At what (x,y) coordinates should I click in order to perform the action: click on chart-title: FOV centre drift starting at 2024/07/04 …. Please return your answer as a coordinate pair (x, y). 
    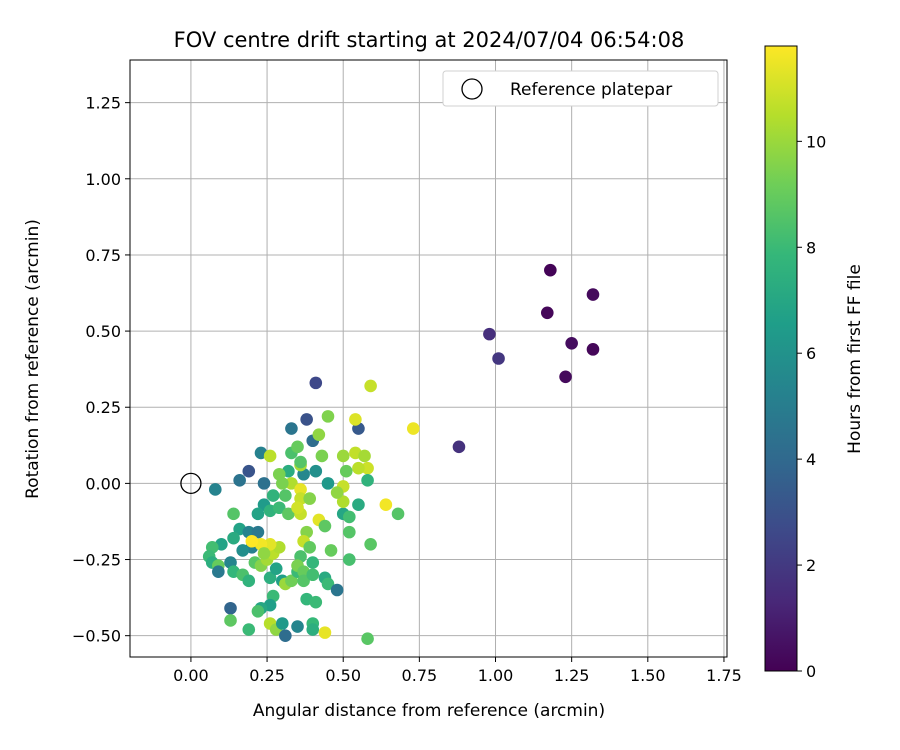
    Looking at the image, I should click on (429, 40).